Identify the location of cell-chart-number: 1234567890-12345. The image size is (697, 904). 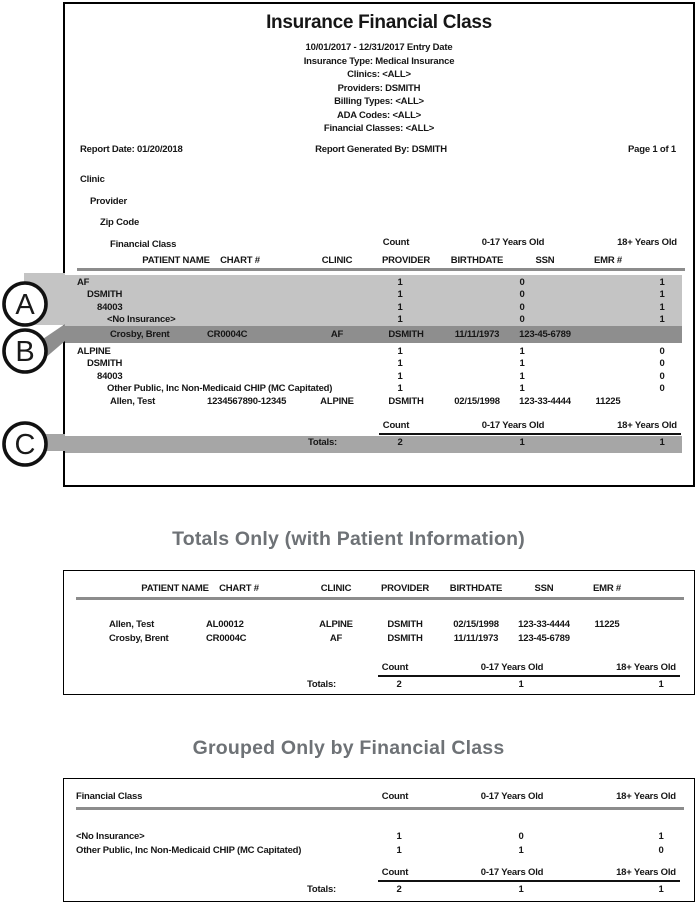
(247, 401).